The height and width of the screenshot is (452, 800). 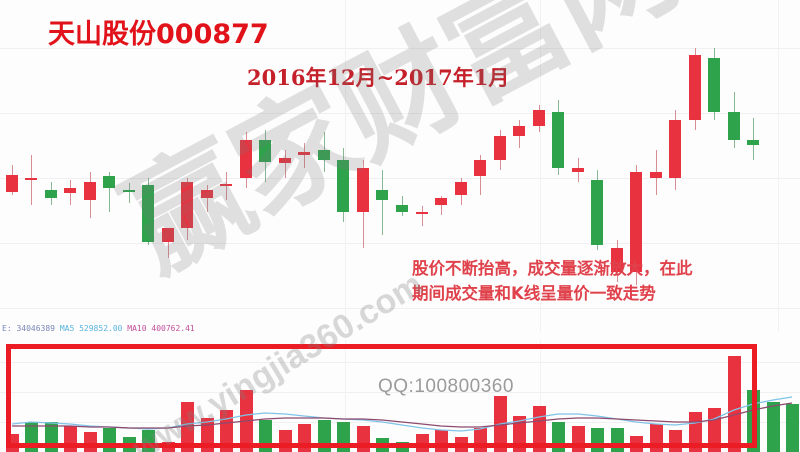 I want to click on vol-ma10-label: MA10, so click(x=137, y=328).